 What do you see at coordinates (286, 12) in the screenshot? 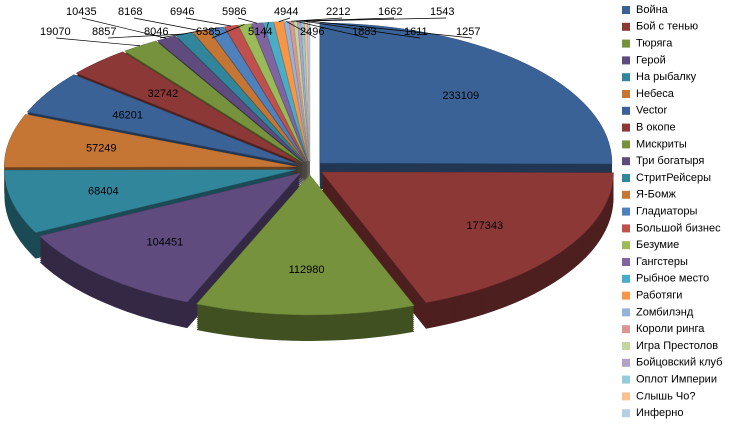
I see `data-label: 4944` at bounding box center [286, 12].